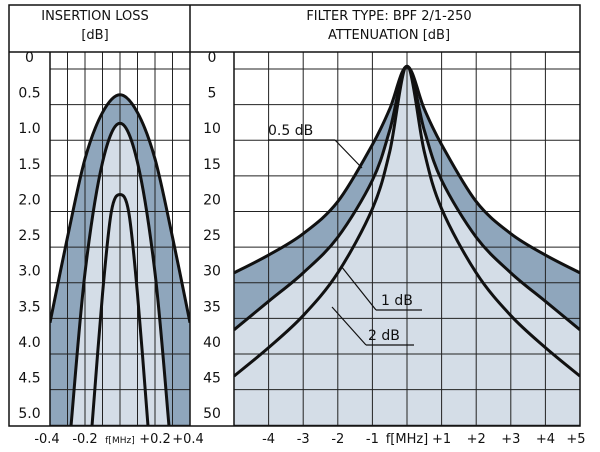  Describe the element at coordinates (29, 379) in the screenshot. I see `y-tick-label: 4.5` at that location.